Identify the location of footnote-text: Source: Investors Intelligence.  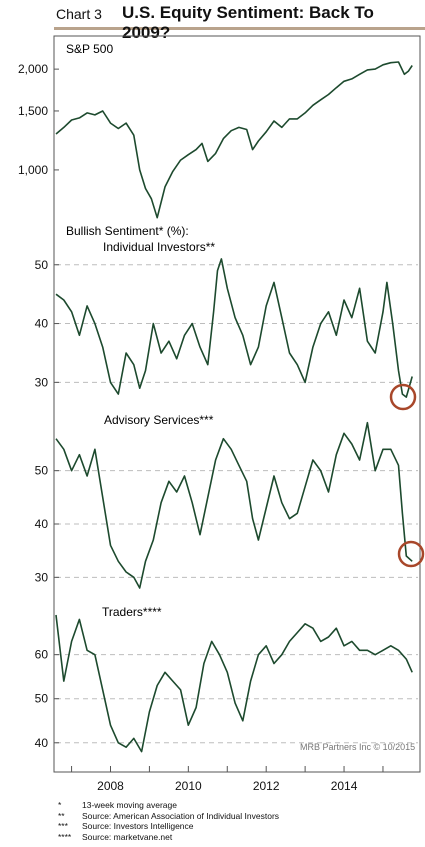
(138, 826).